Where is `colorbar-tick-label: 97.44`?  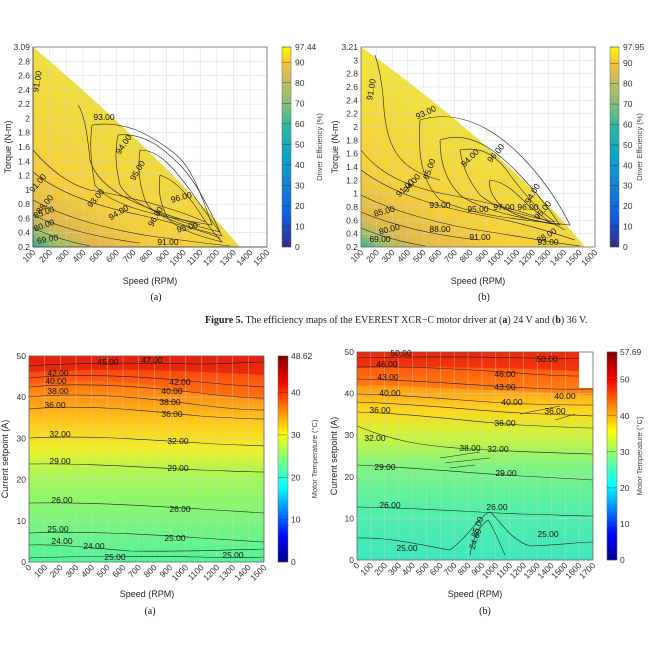 colorbar-tick-label: 97.44 is located at coordinates (306, 47).